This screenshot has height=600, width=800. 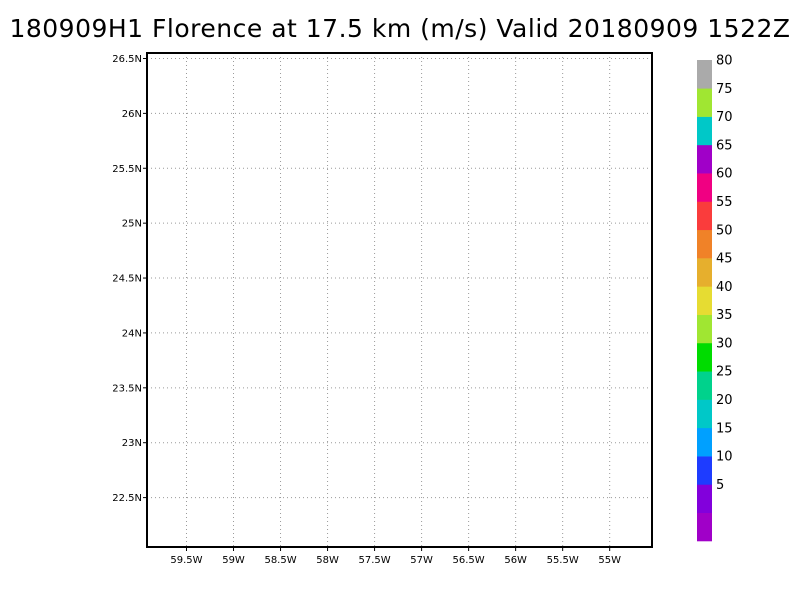 What do you see at coordinates (715, 298) in the screenshot?
I see `colorbar-legend: 5 10 15 20 25 30 35 40 45 50 55 60 65 70 75 80` at bounding box center [715, 298].